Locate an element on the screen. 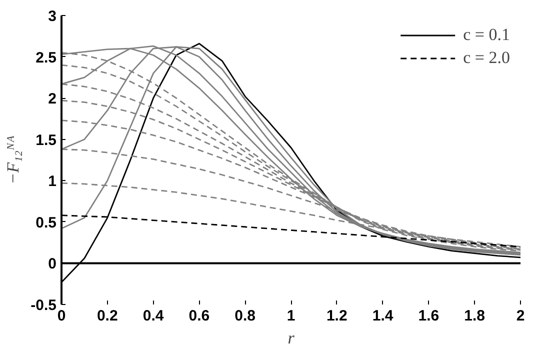 The image size is (550, 350). x-tick-label: 2 is located at coordinates (520, 316).